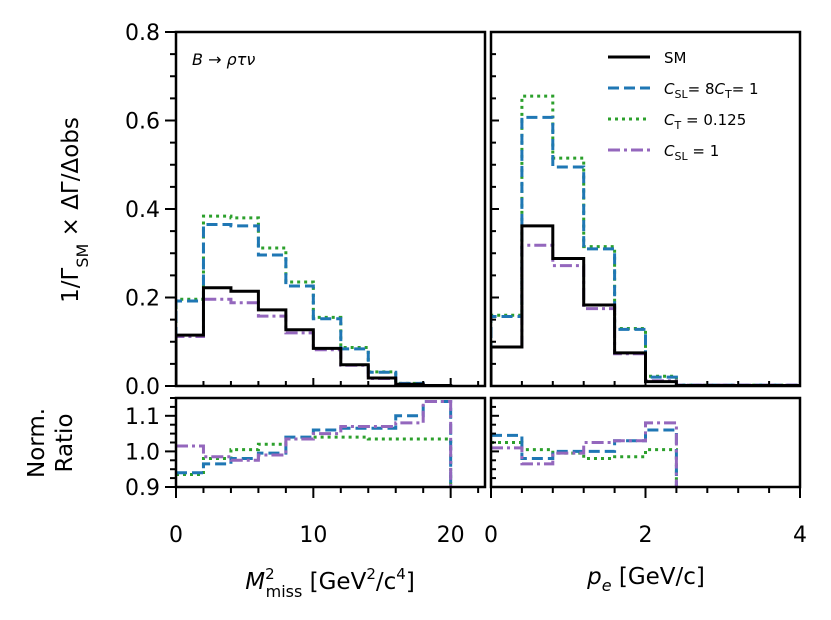  I want to click on legend: SM CSL= 8CT= 1 CT = 0.125 CSL = 1, so click(683, 106).